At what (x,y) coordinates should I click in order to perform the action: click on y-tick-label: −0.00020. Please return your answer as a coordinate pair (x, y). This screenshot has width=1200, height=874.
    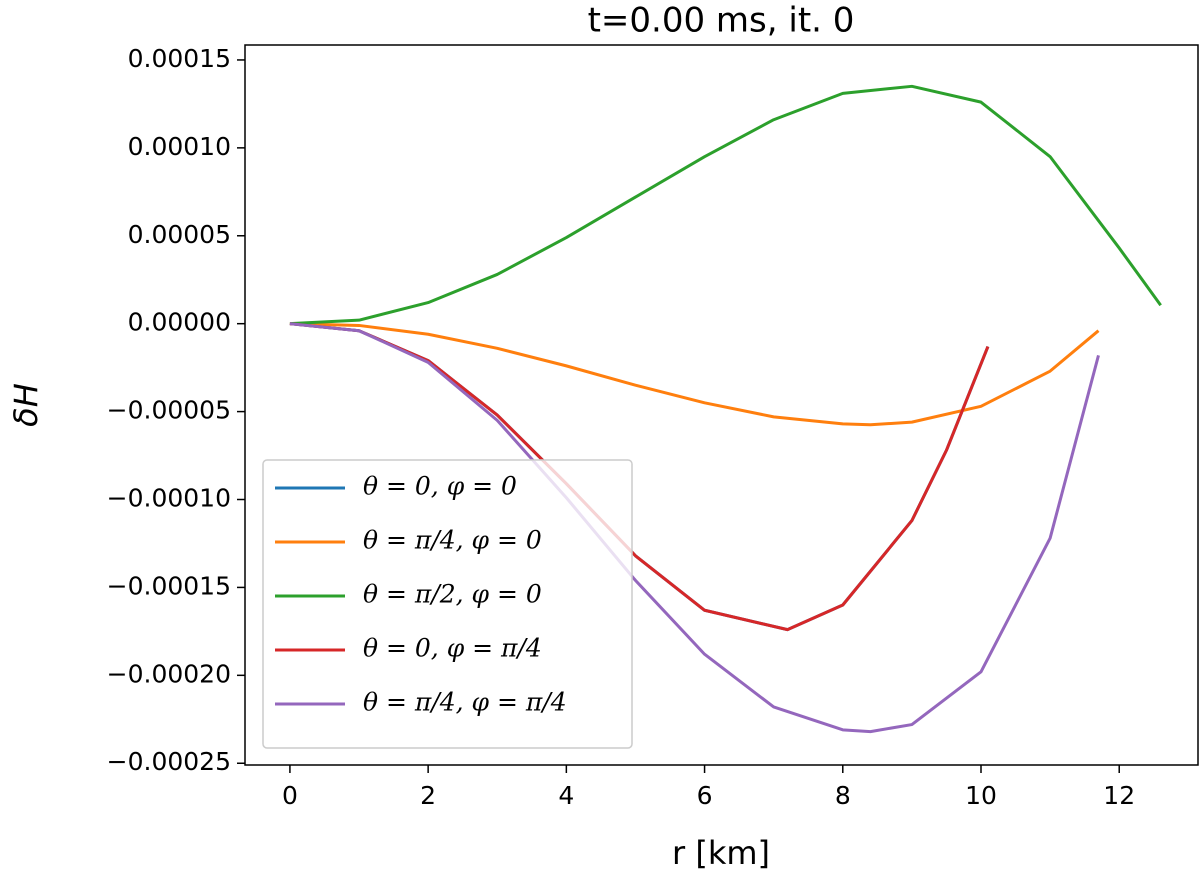
    Looking at the image, I should click on (169, 673).